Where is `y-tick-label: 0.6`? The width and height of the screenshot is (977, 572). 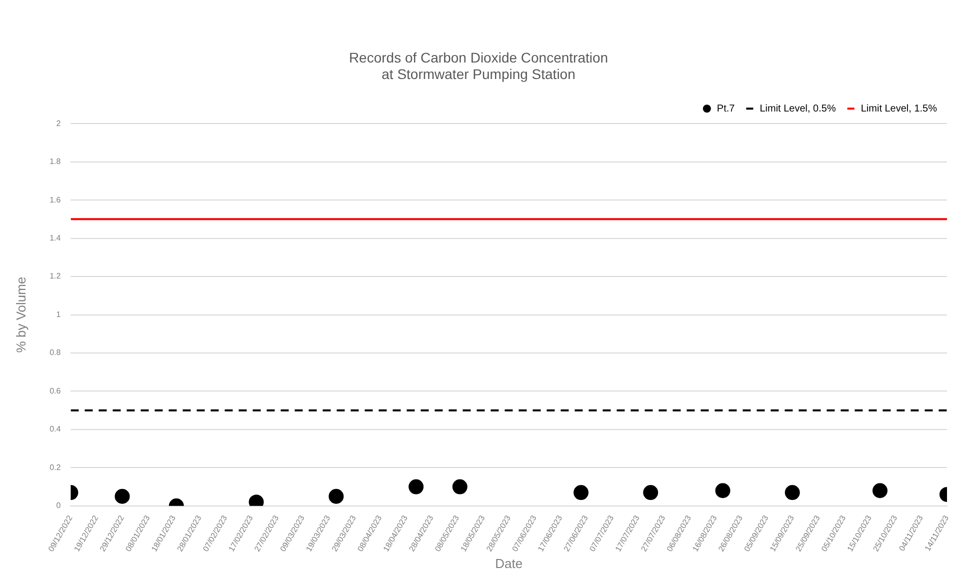 y-tick-label: 0.6 is located at coordinates (56, 391).